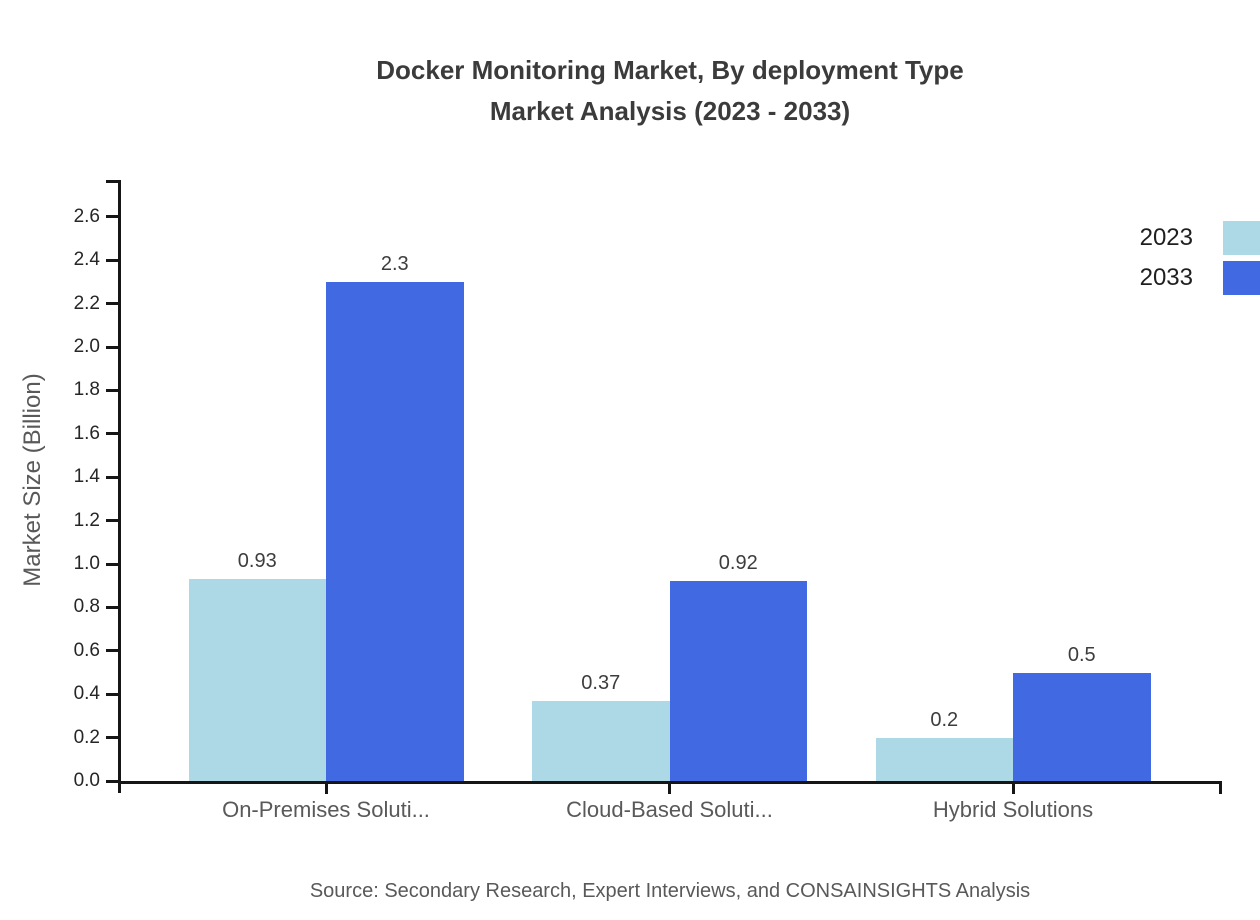 The image size is (1260, 920). Describe the element at coordinates (86, 260) in the screenshot. I see `y-tick-label: 2.4` at that location.